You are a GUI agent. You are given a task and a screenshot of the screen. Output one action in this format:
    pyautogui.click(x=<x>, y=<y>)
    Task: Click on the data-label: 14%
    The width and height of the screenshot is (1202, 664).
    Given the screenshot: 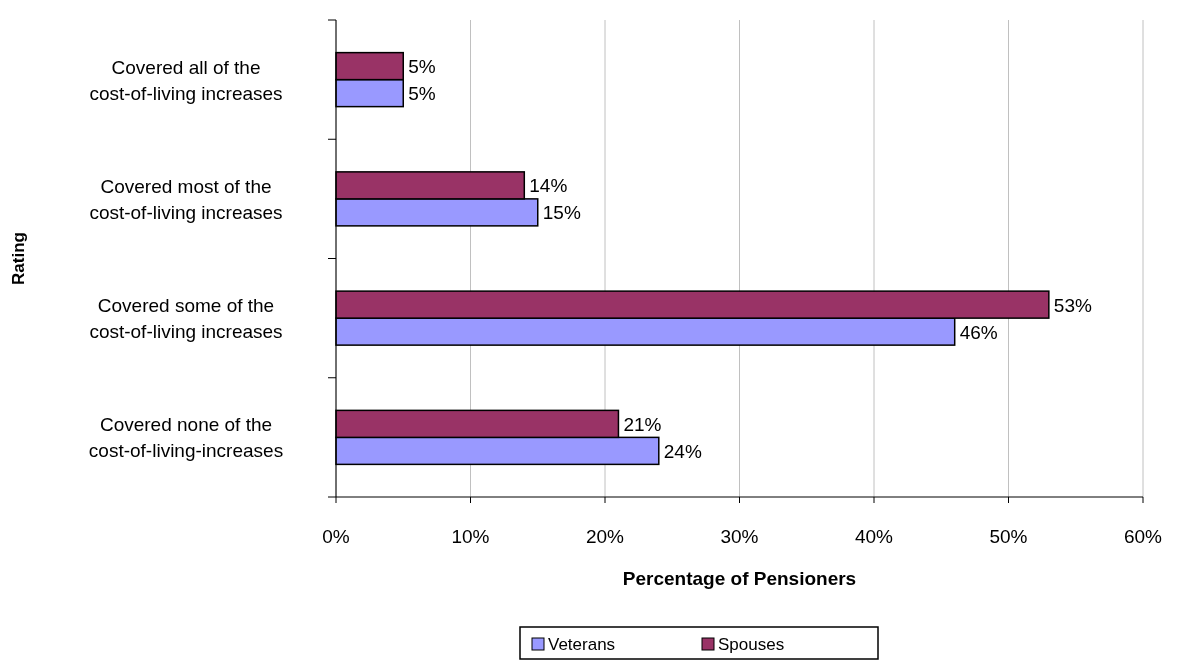 What is the action you would take?
    pyautogui.click(x=548, y=186)
    